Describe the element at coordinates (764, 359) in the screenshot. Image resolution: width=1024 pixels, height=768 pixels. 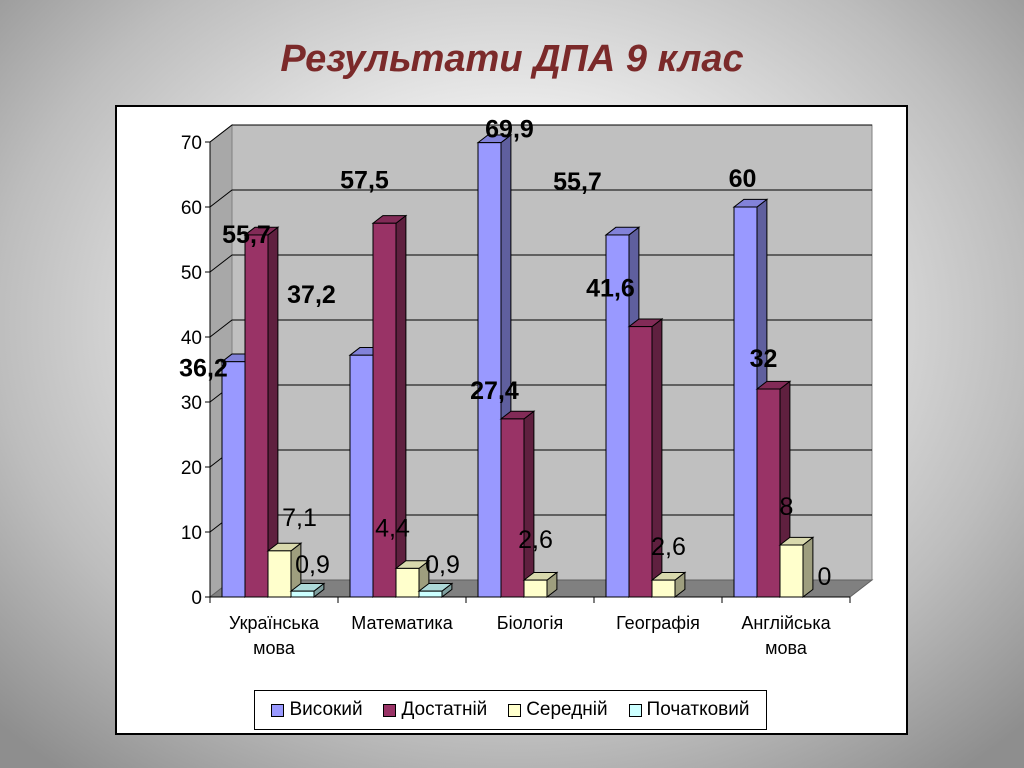
I see `data-label: 32` at that location.